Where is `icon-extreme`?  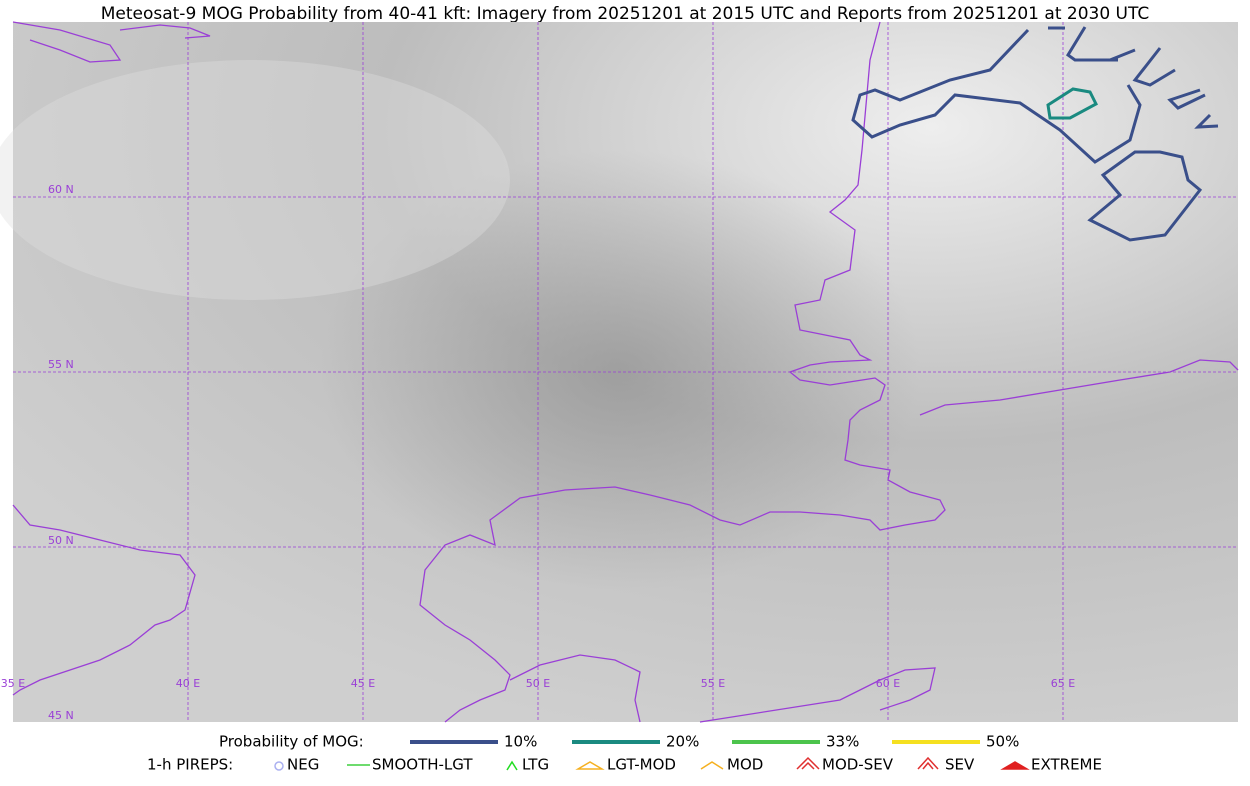 icon-extreme is located at coordinates (1015, 765).